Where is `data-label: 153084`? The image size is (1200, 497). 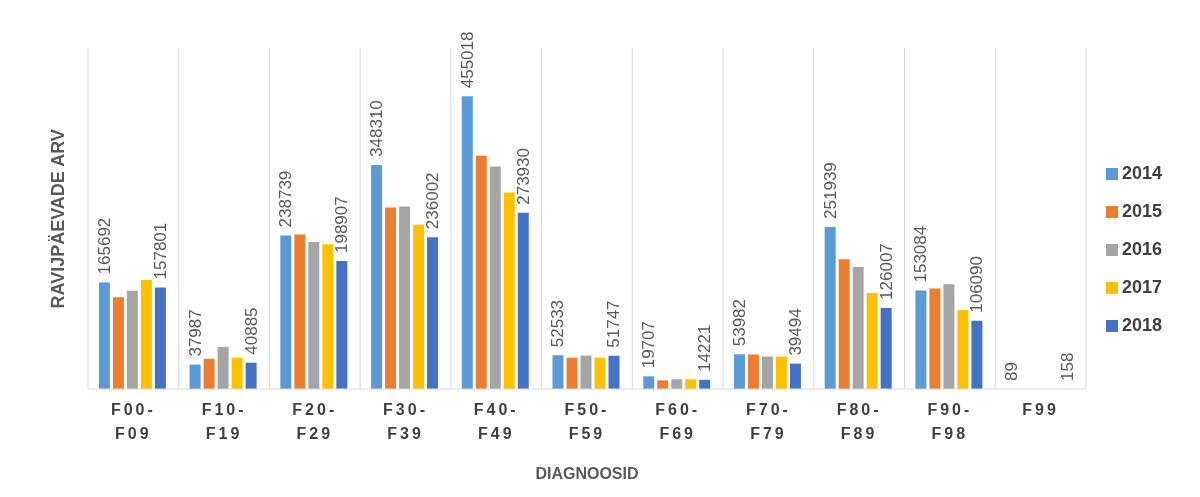 data-label: 153084 is located at coordinates (921, 254).